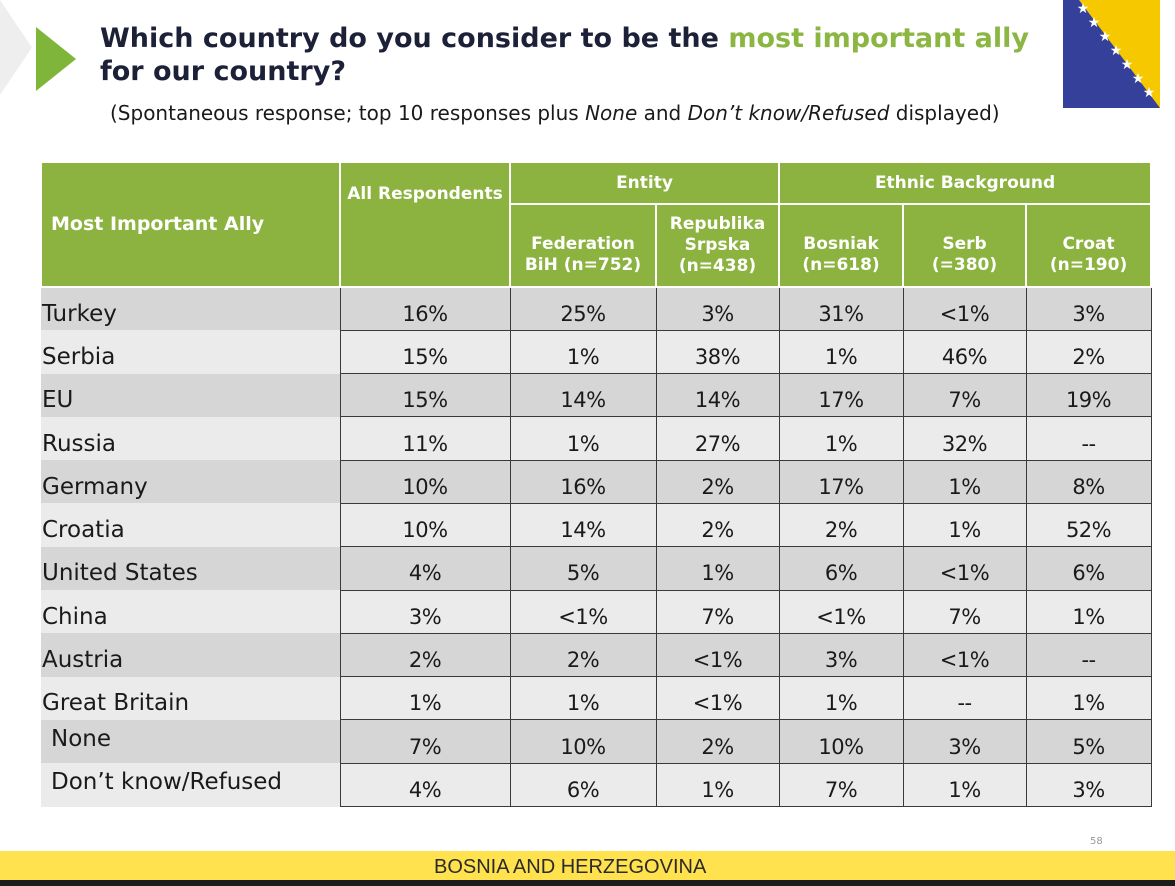  Describe the element at coordinates (190, 785) in the screenshot. I see `row-label: Don’t know/Refused` at that location.